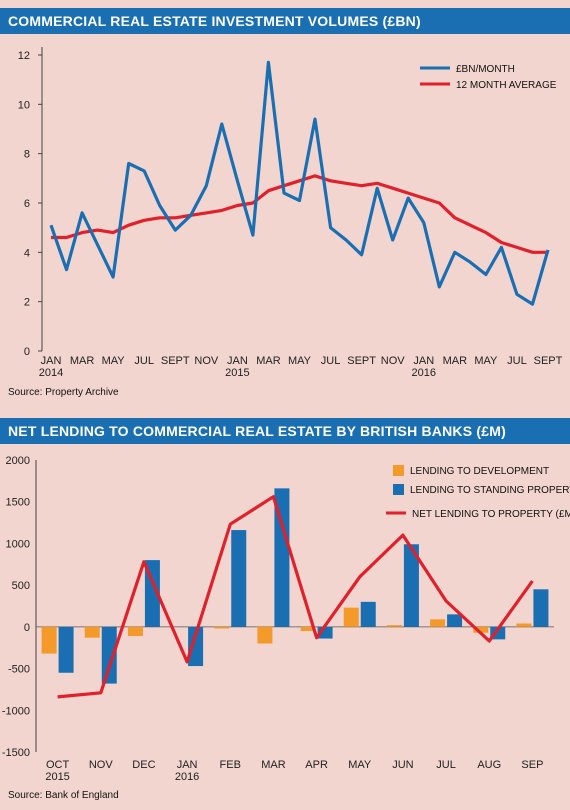 The image size is (570, 810). Describe the element at coordinates (237, 373) in the screenshot. I see `chart1-year-label: 2015` at that location.